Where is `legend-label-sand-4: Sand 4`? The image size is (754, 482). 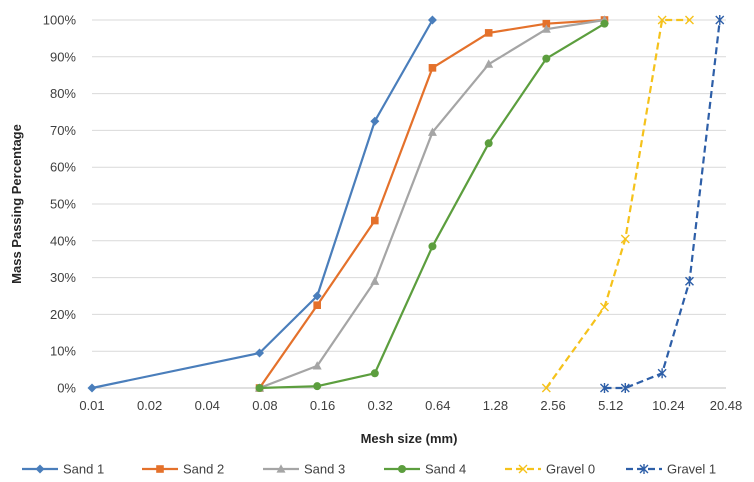 legend-label-sand-4: Sand 4 is located at coordinates (445, 469).